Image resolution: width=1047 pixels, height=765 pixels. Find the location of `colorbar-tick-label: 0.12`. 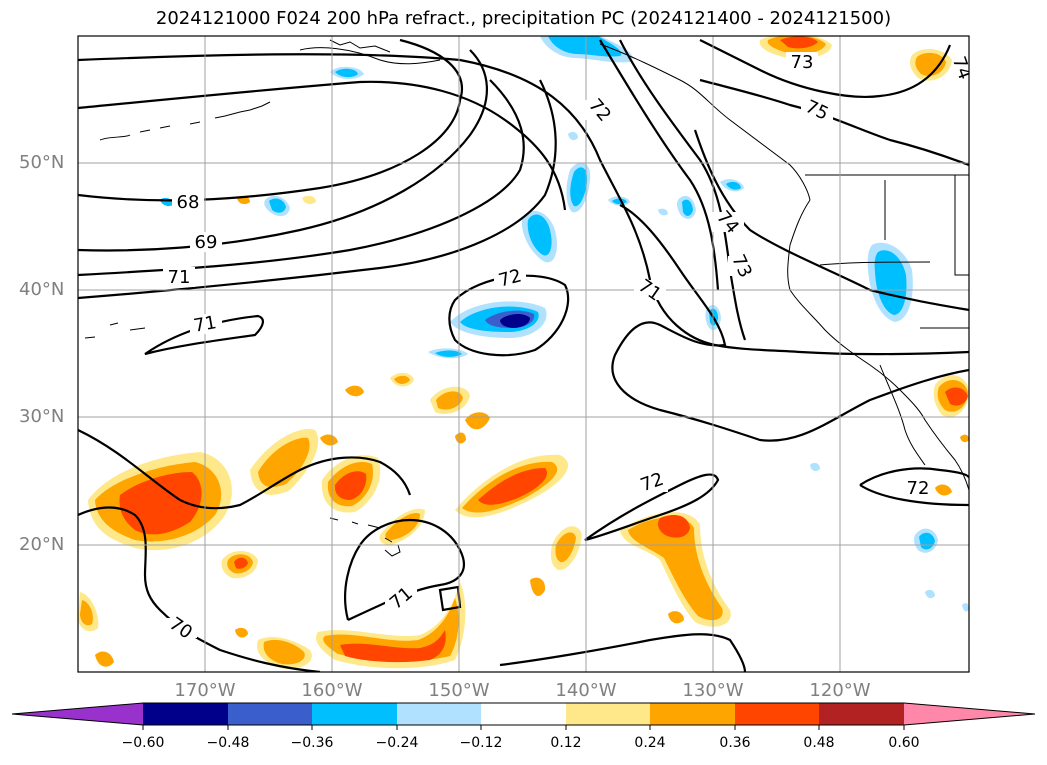

colorbar-tick-label: 0.12 is located at coordinates (566, 743).